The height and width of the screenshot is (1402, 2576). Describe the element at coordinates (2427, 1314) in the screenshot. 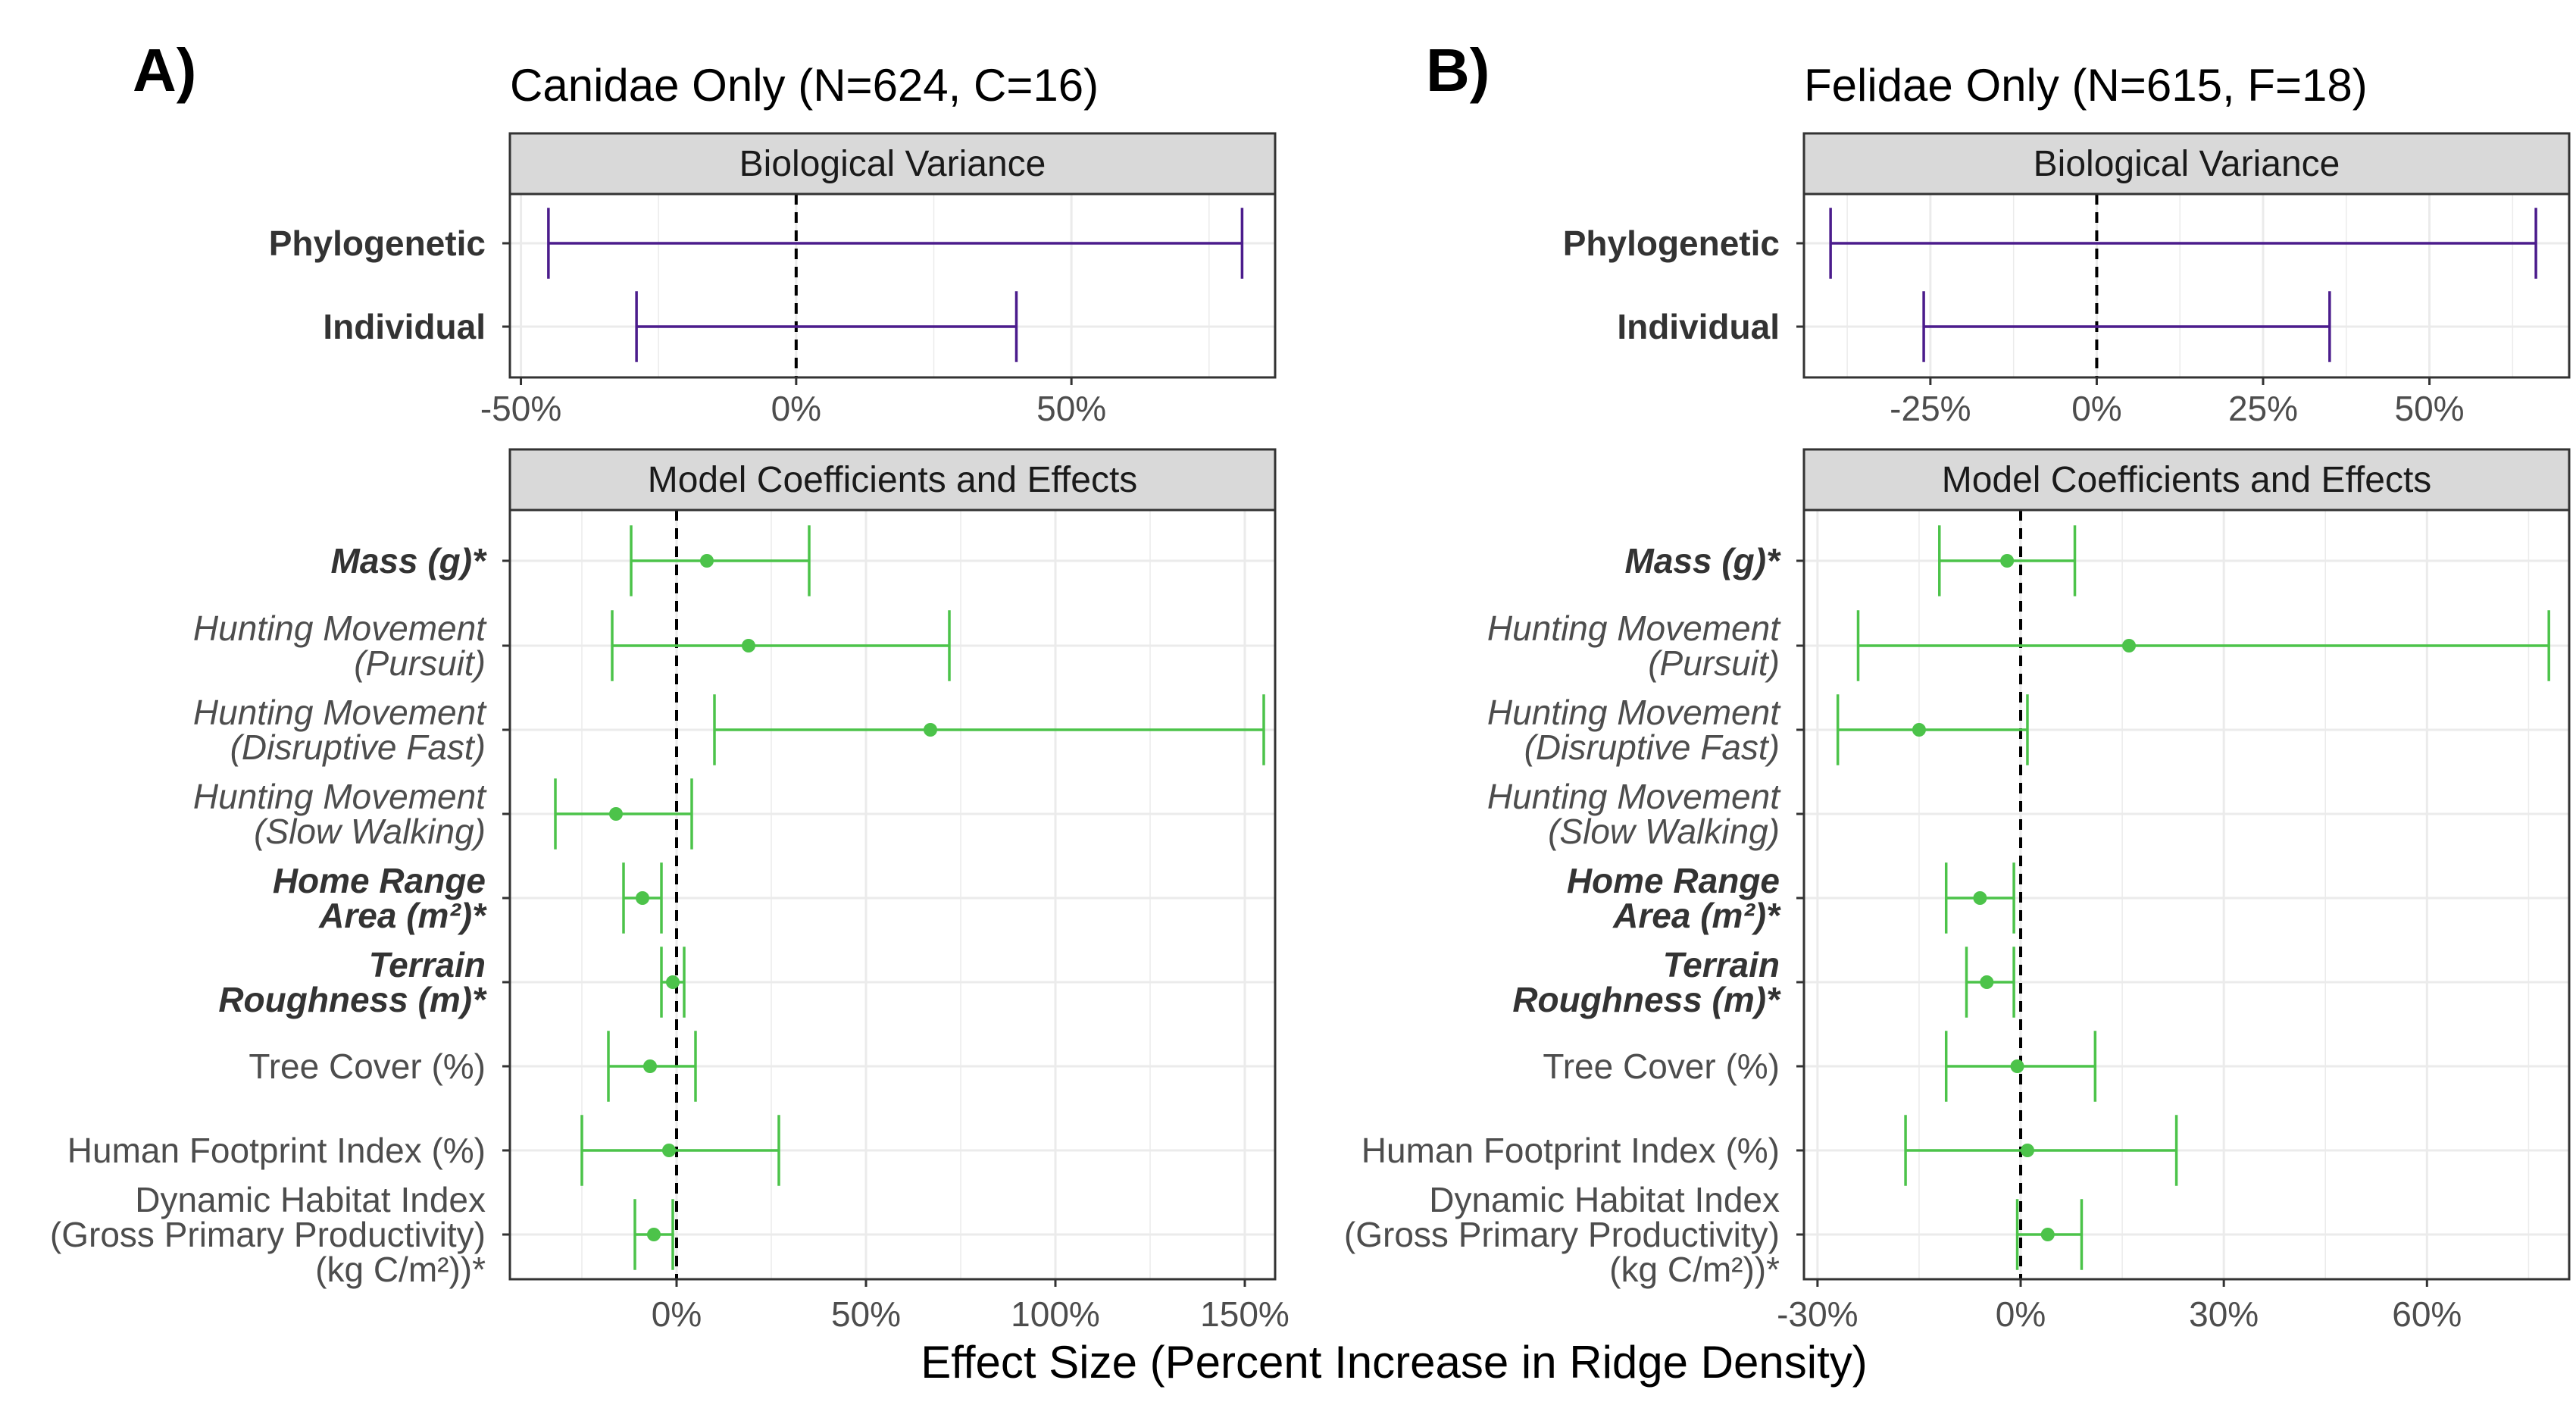

I see `x-tick-label: 60%` at that location.